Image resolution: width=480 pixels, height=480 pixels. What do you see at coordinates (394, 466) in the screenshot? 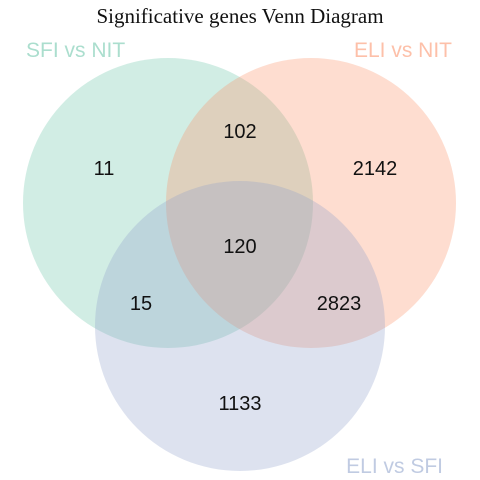
I see `set-label-eli-vs-sfi: ELI vs SFI` at bounding box center [394, 466].